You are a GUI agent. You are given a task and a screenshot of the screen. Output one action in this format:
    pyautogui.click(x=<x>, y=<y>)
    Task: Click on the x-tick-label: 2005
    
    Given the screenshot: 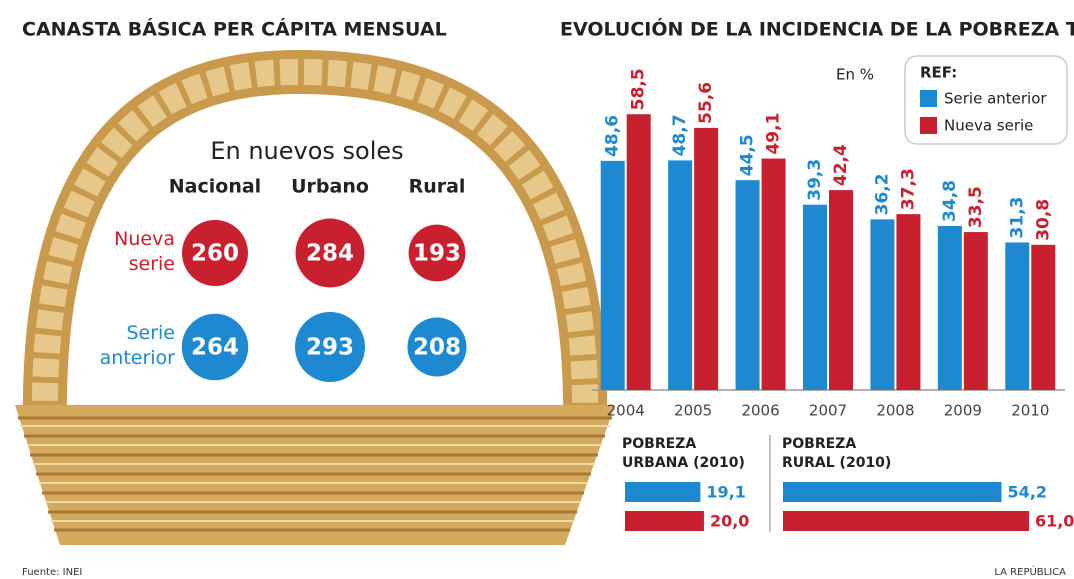 What is the action you would take?
    pyautogui.click(x=693, y=411)
    